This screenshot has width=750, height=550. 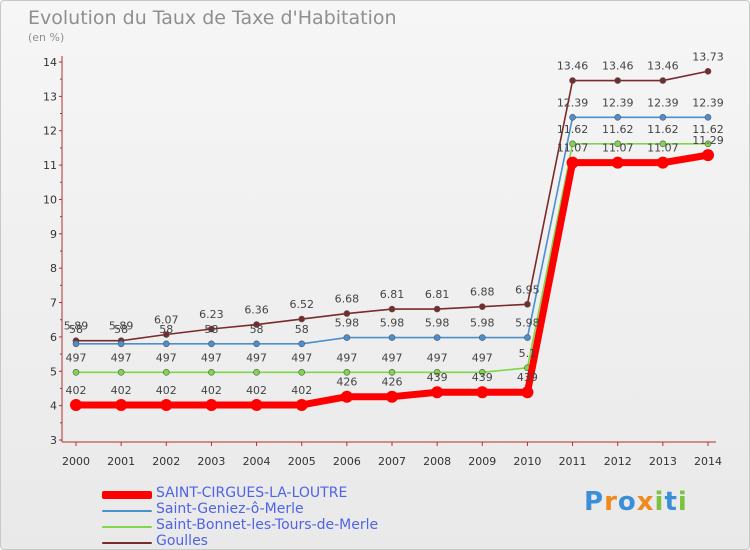 I want to click on x-tick-label: 2006, so click(x=347, y=461).